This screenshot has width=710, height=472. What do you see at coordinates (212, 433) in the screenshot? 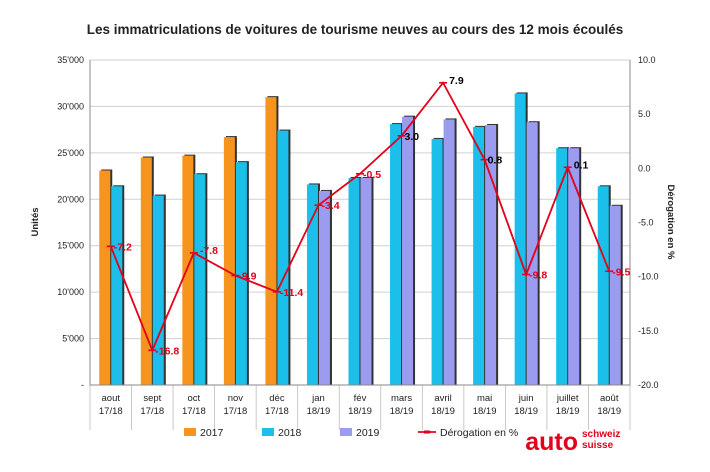
I see `legend-label: 2017` at bounding box center [212, 433].